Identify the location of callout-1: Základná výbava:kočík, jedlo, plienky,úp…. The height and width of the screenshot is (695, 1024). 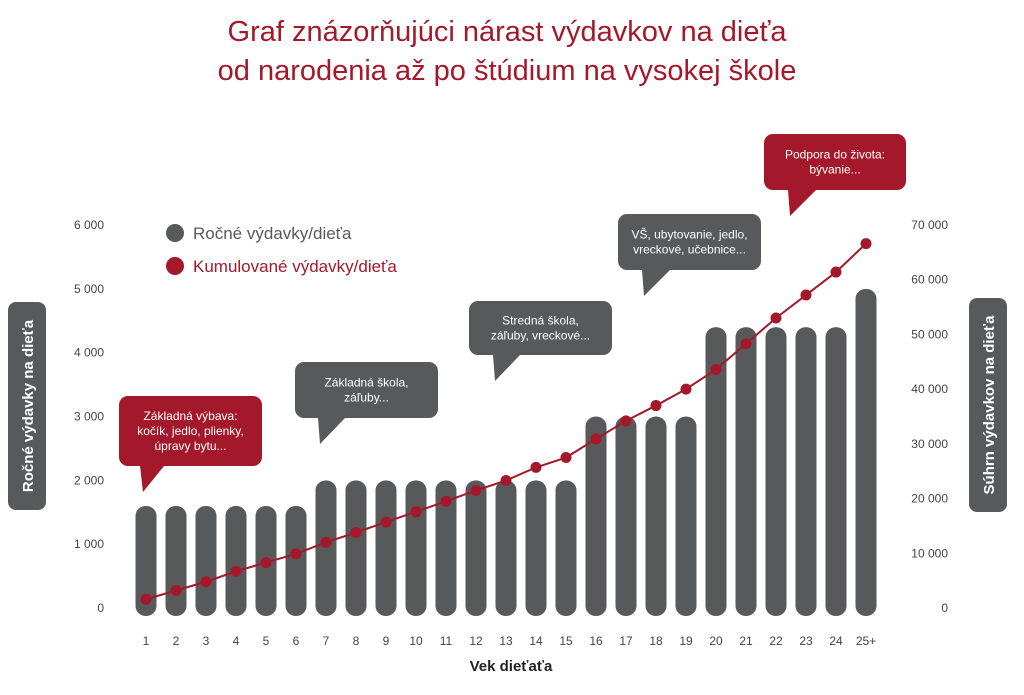
(190, 444).